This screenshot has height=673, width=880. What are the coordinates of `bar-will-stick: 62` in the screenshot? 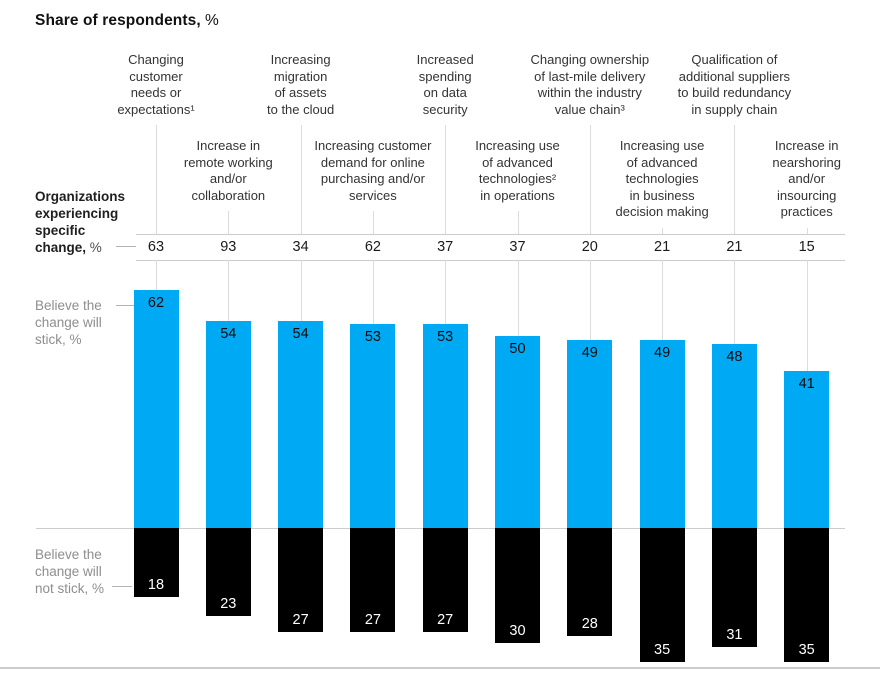 It's located at (156, 408).